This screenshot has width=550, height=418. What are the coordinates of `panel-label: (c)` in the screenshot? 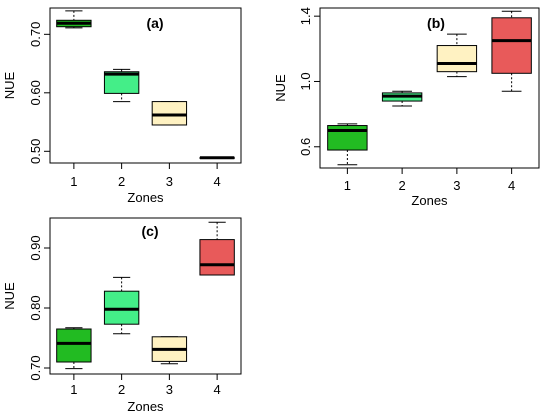 It's located at (149, 231).